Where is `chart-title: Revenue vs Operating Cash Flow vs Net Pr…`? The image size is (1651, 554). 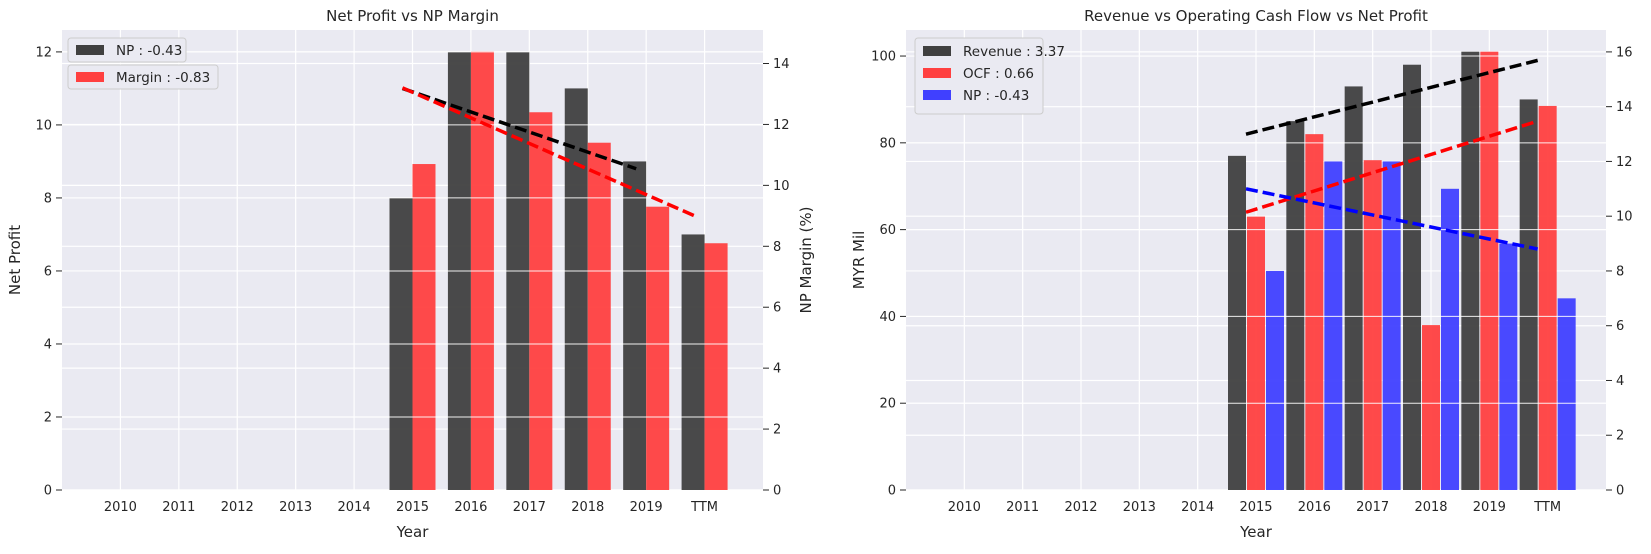
chart-title: Revenue vs Operating Cash Flow vs Net Pr… is located at coordinates (1256, 16).